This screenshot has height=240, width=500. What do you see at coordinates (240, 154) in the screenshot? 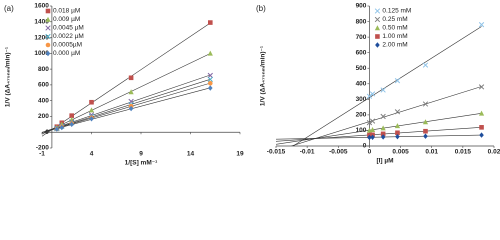
I see `x-tick-label: 19` at bounding box center [240, 154].